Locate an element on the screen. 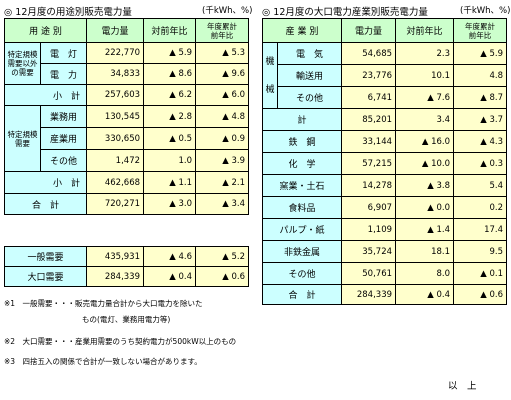 This screenshot has width=511, height=400. fy-cell: 4.8 is located at coordinates (480, 75).